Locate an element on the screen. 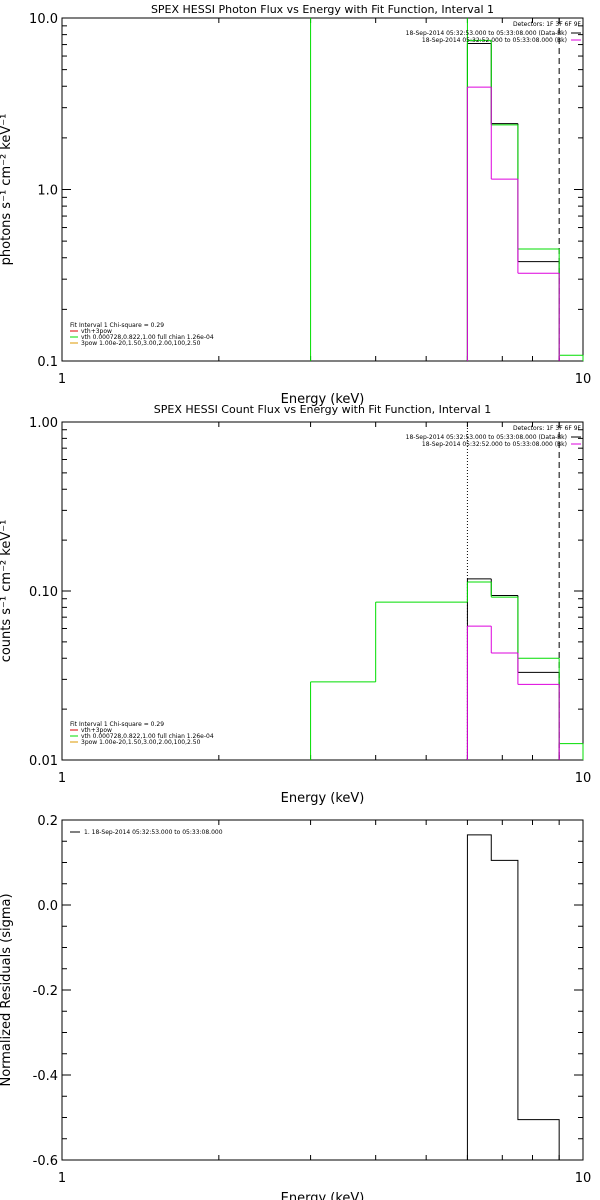 This screenshot has height=1200, width=600. residual-step-line is located at coordinates (513, 997).